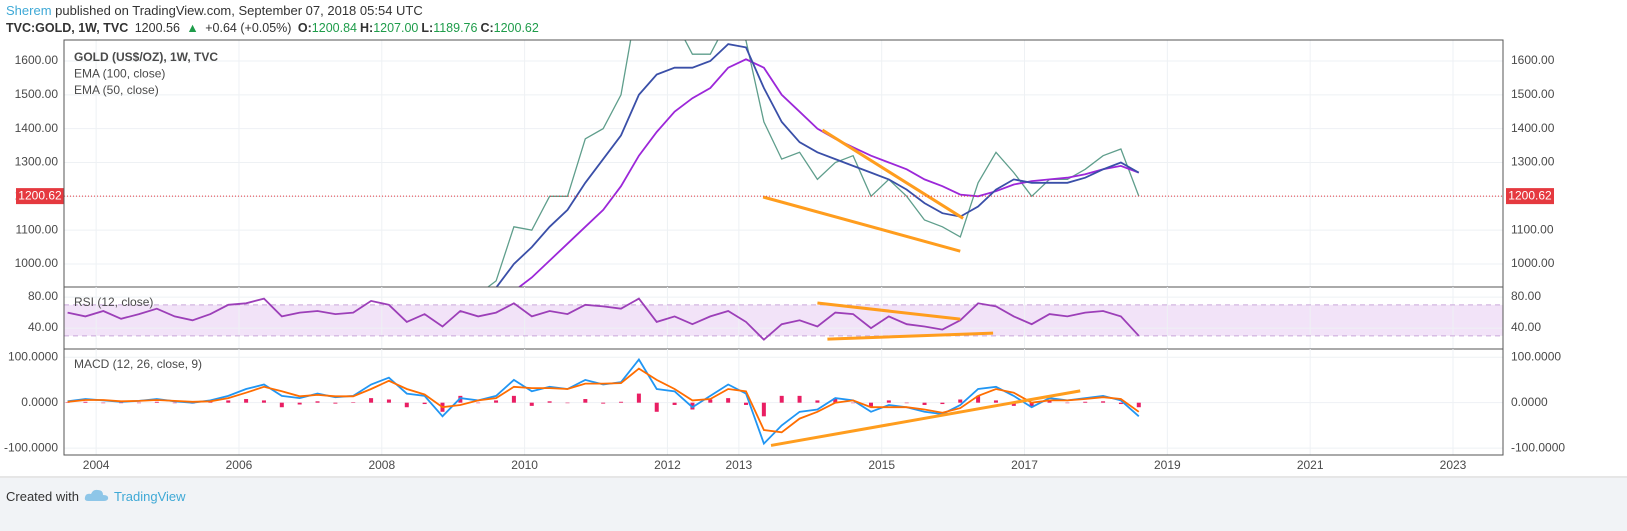 The image size is (1627, 531). I want to click on arrow: ▲, so click(192, 28).